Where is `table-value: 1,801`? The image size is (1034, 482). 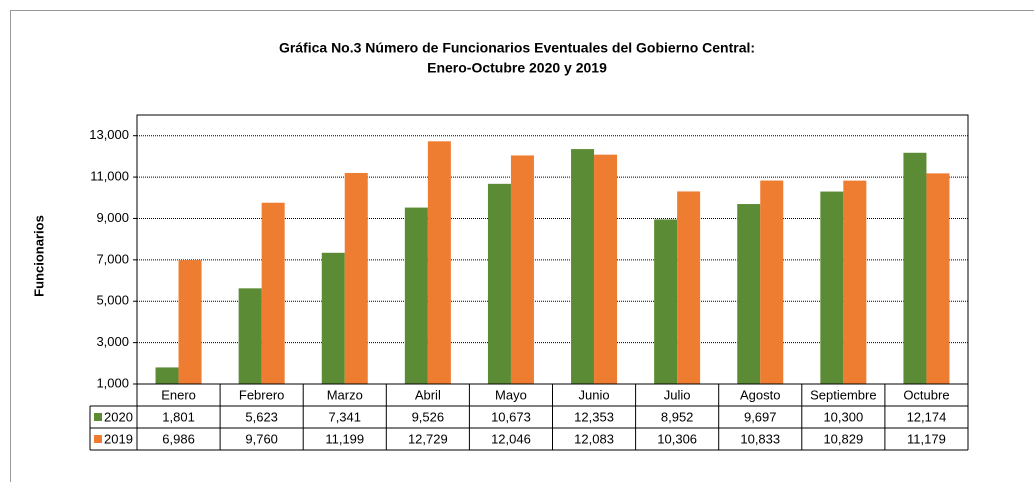
table-value: 1,801 is located at coordinates (178, 416).